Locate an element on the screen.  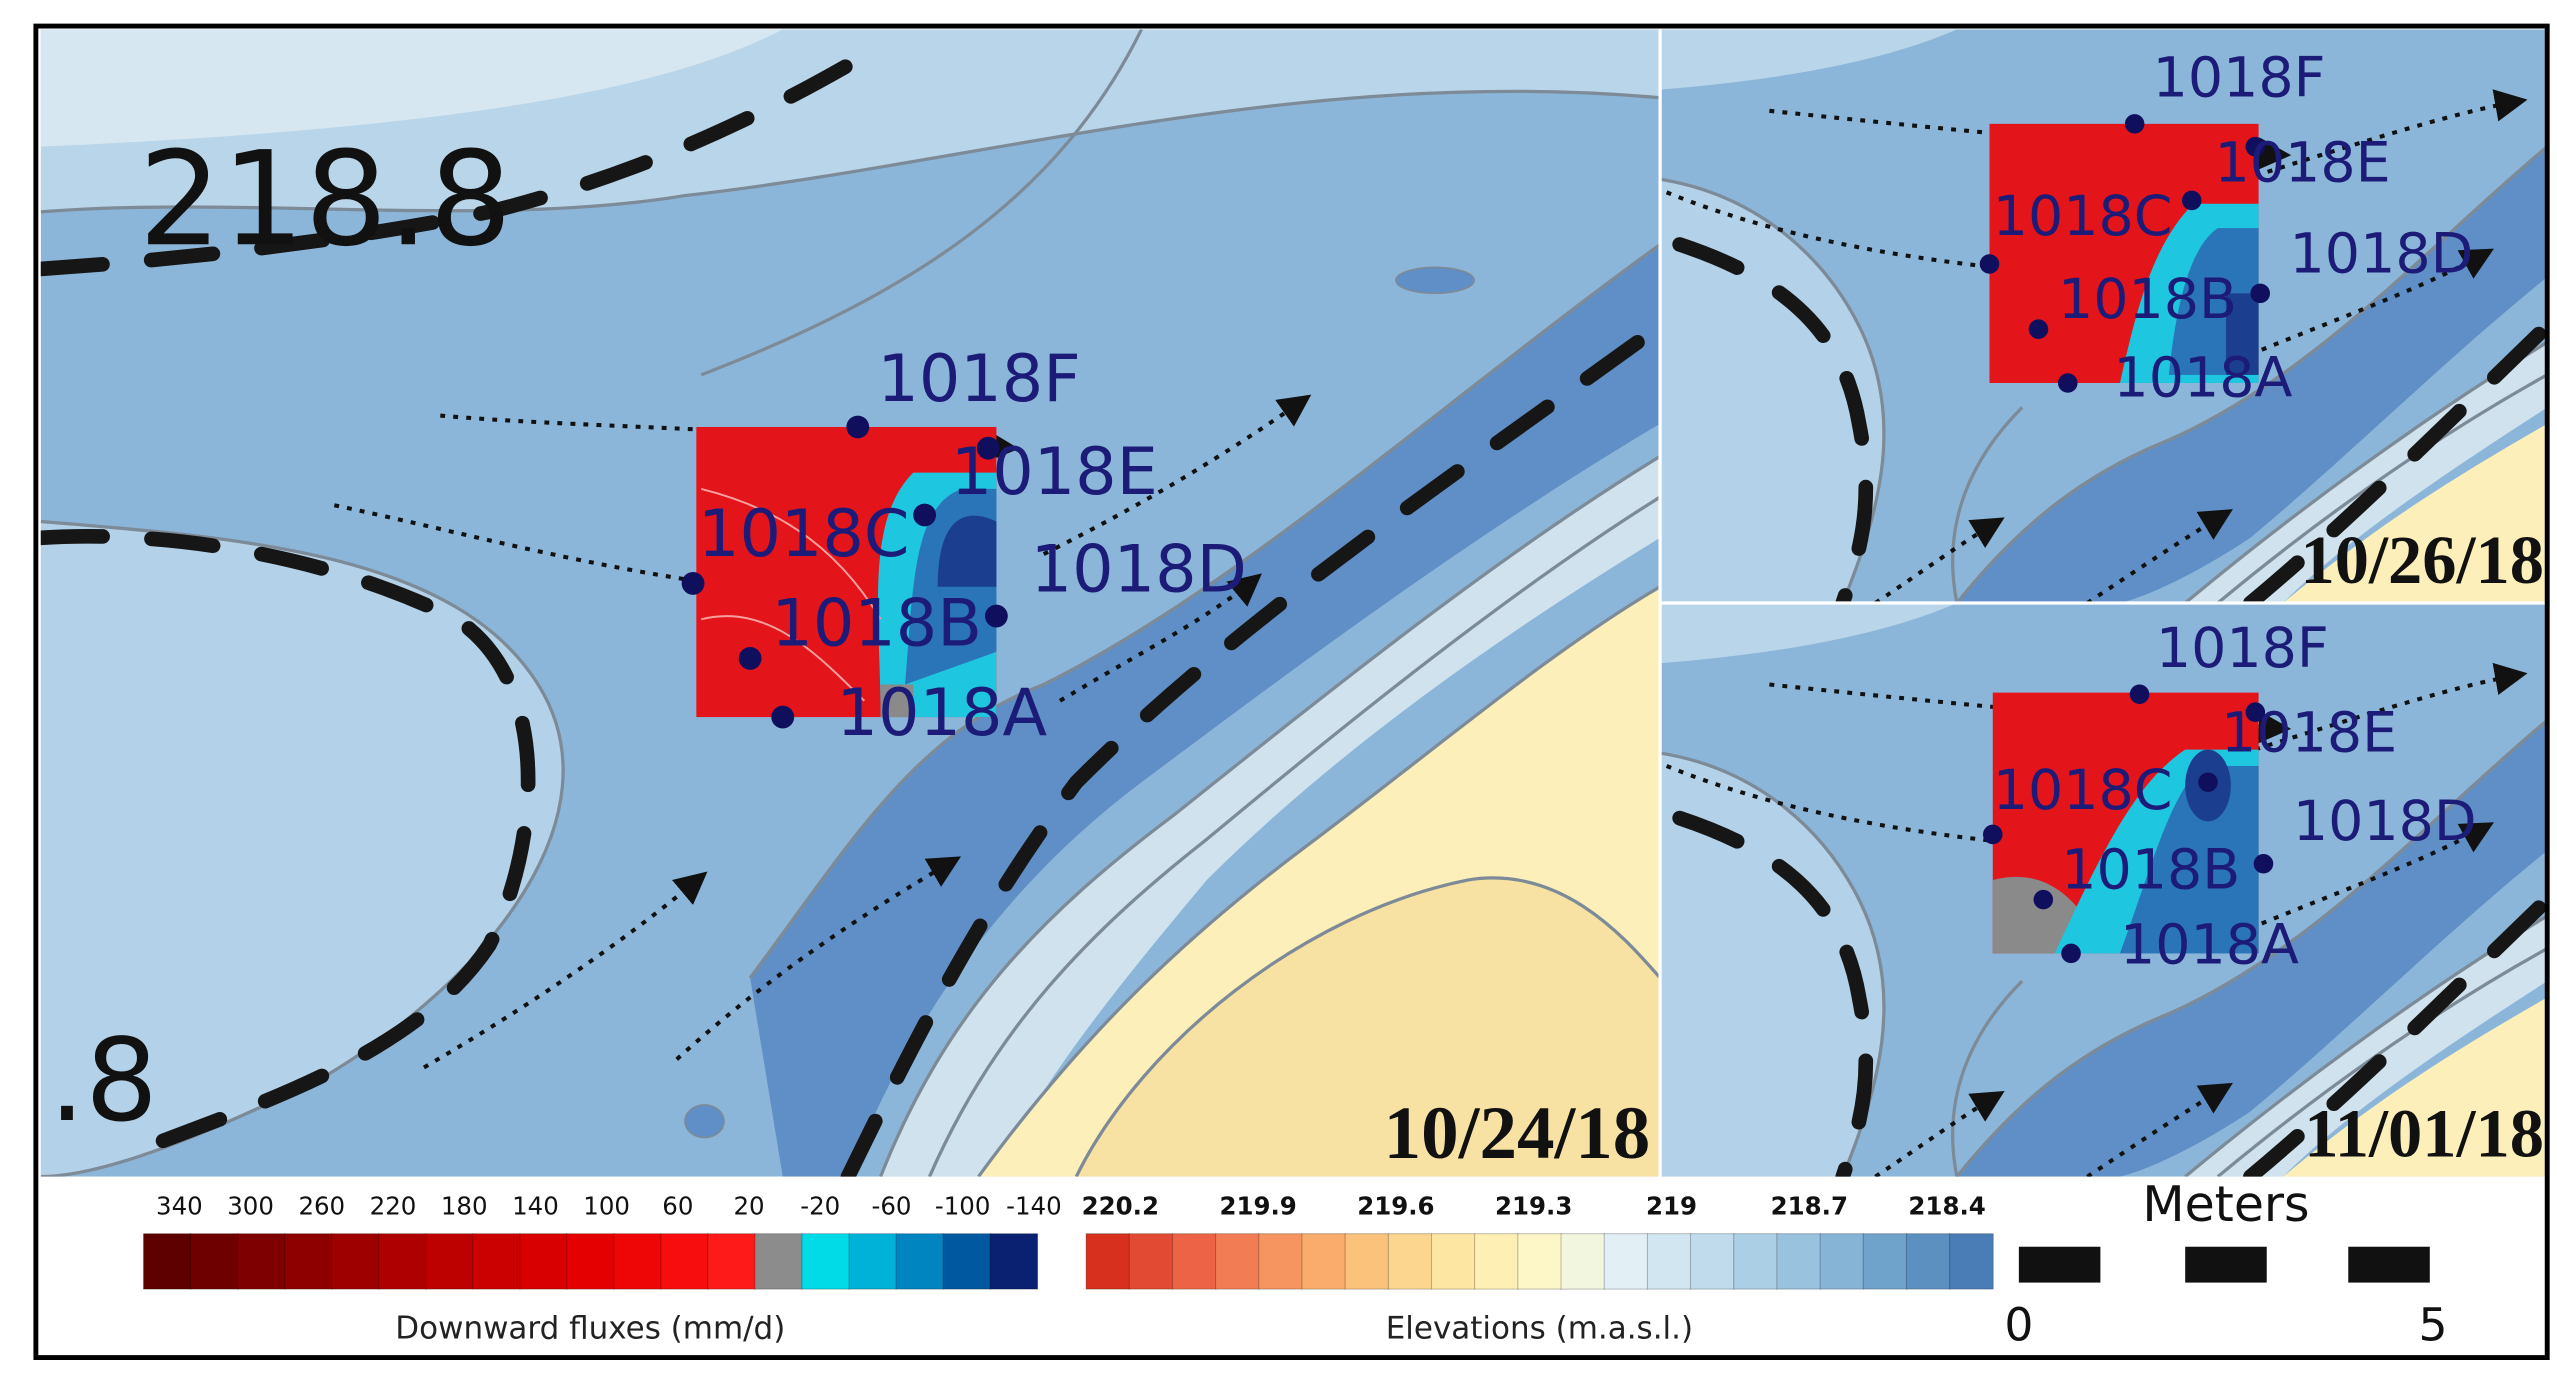
flux-tick-label: -100 is located at coordinates (962, 1206).